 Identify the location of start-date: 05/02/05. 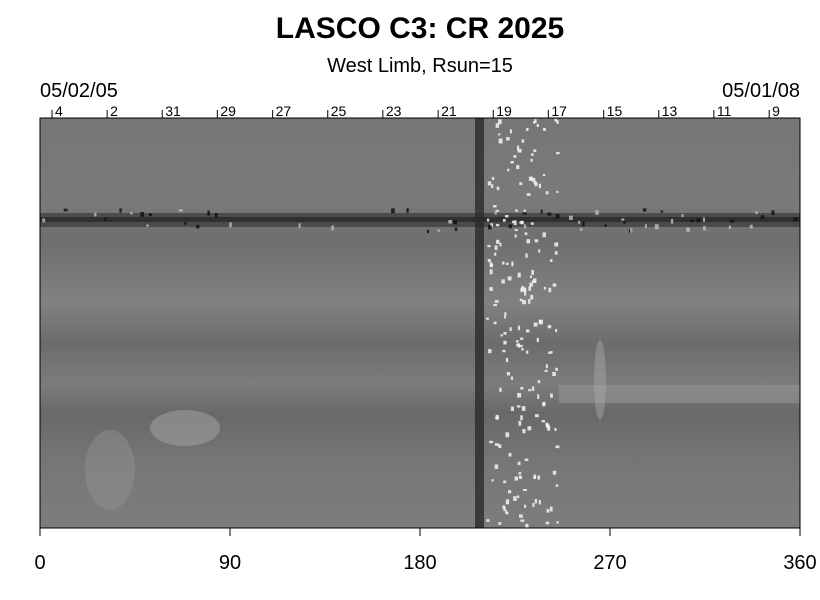
(79, 91).